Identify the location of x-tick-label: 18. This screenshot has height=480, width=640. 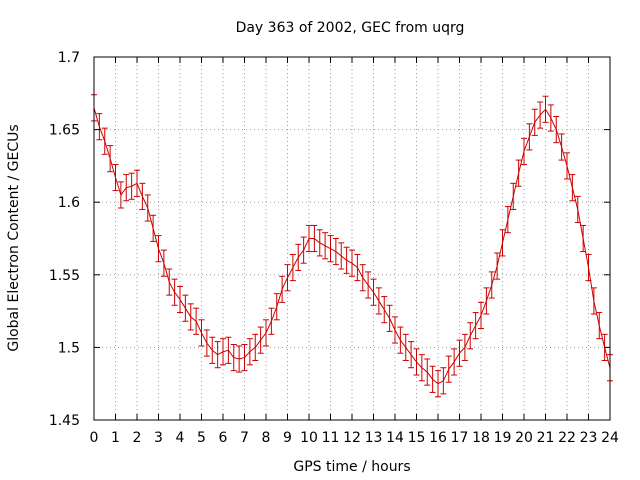
(481, 438).